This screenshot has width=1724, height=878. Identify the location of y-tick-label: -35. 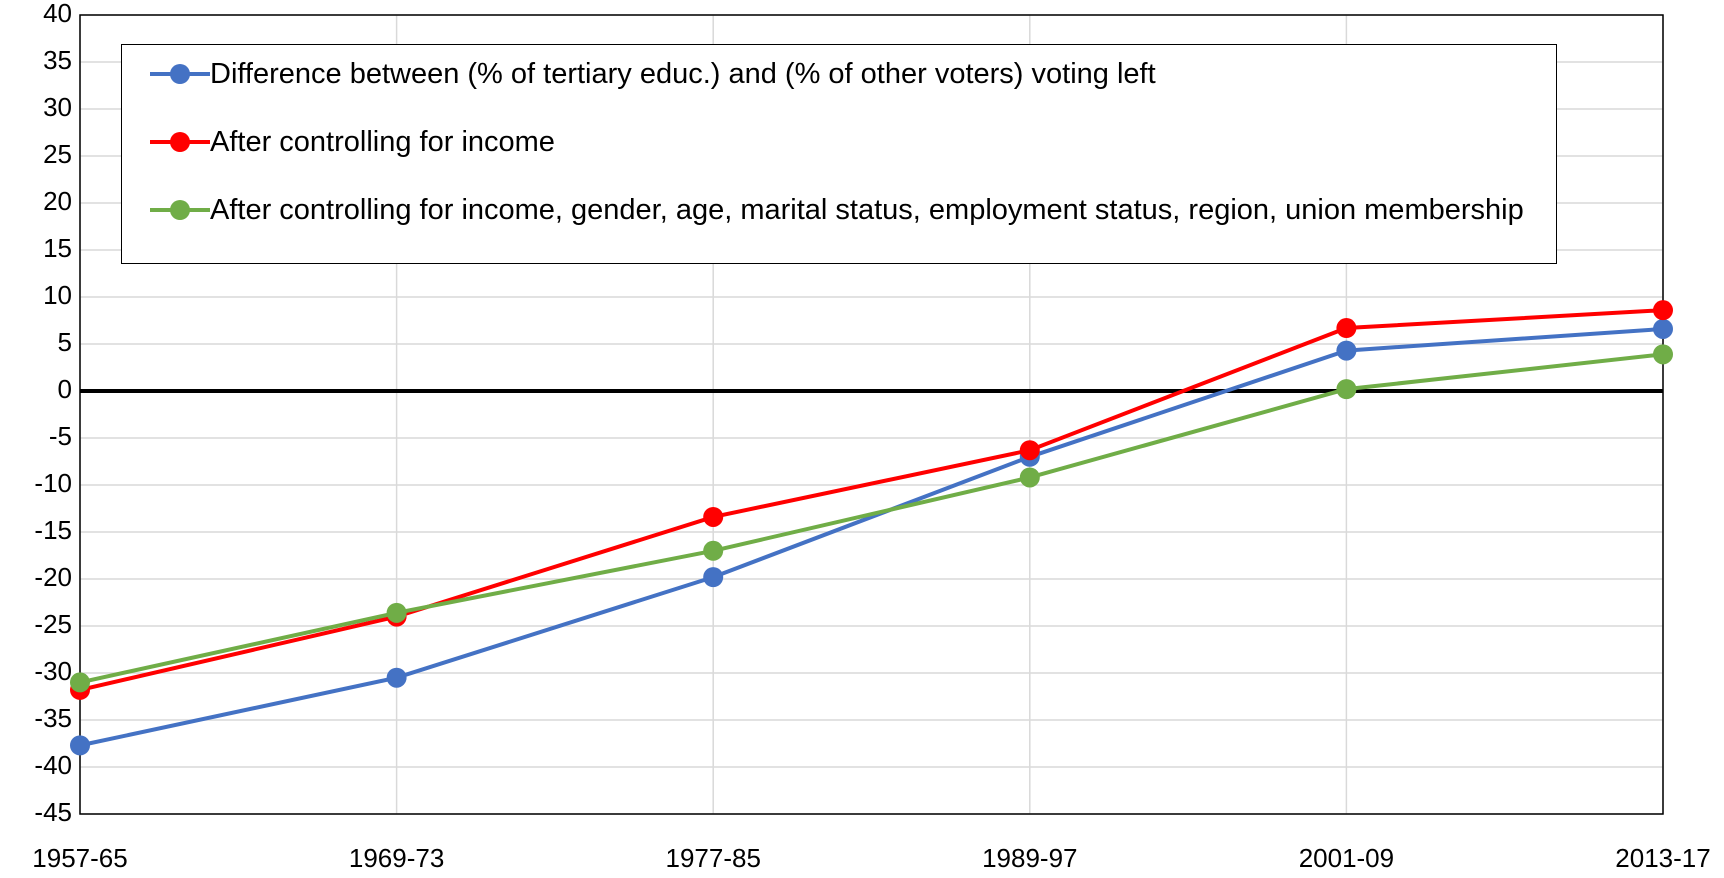
(53, 718).